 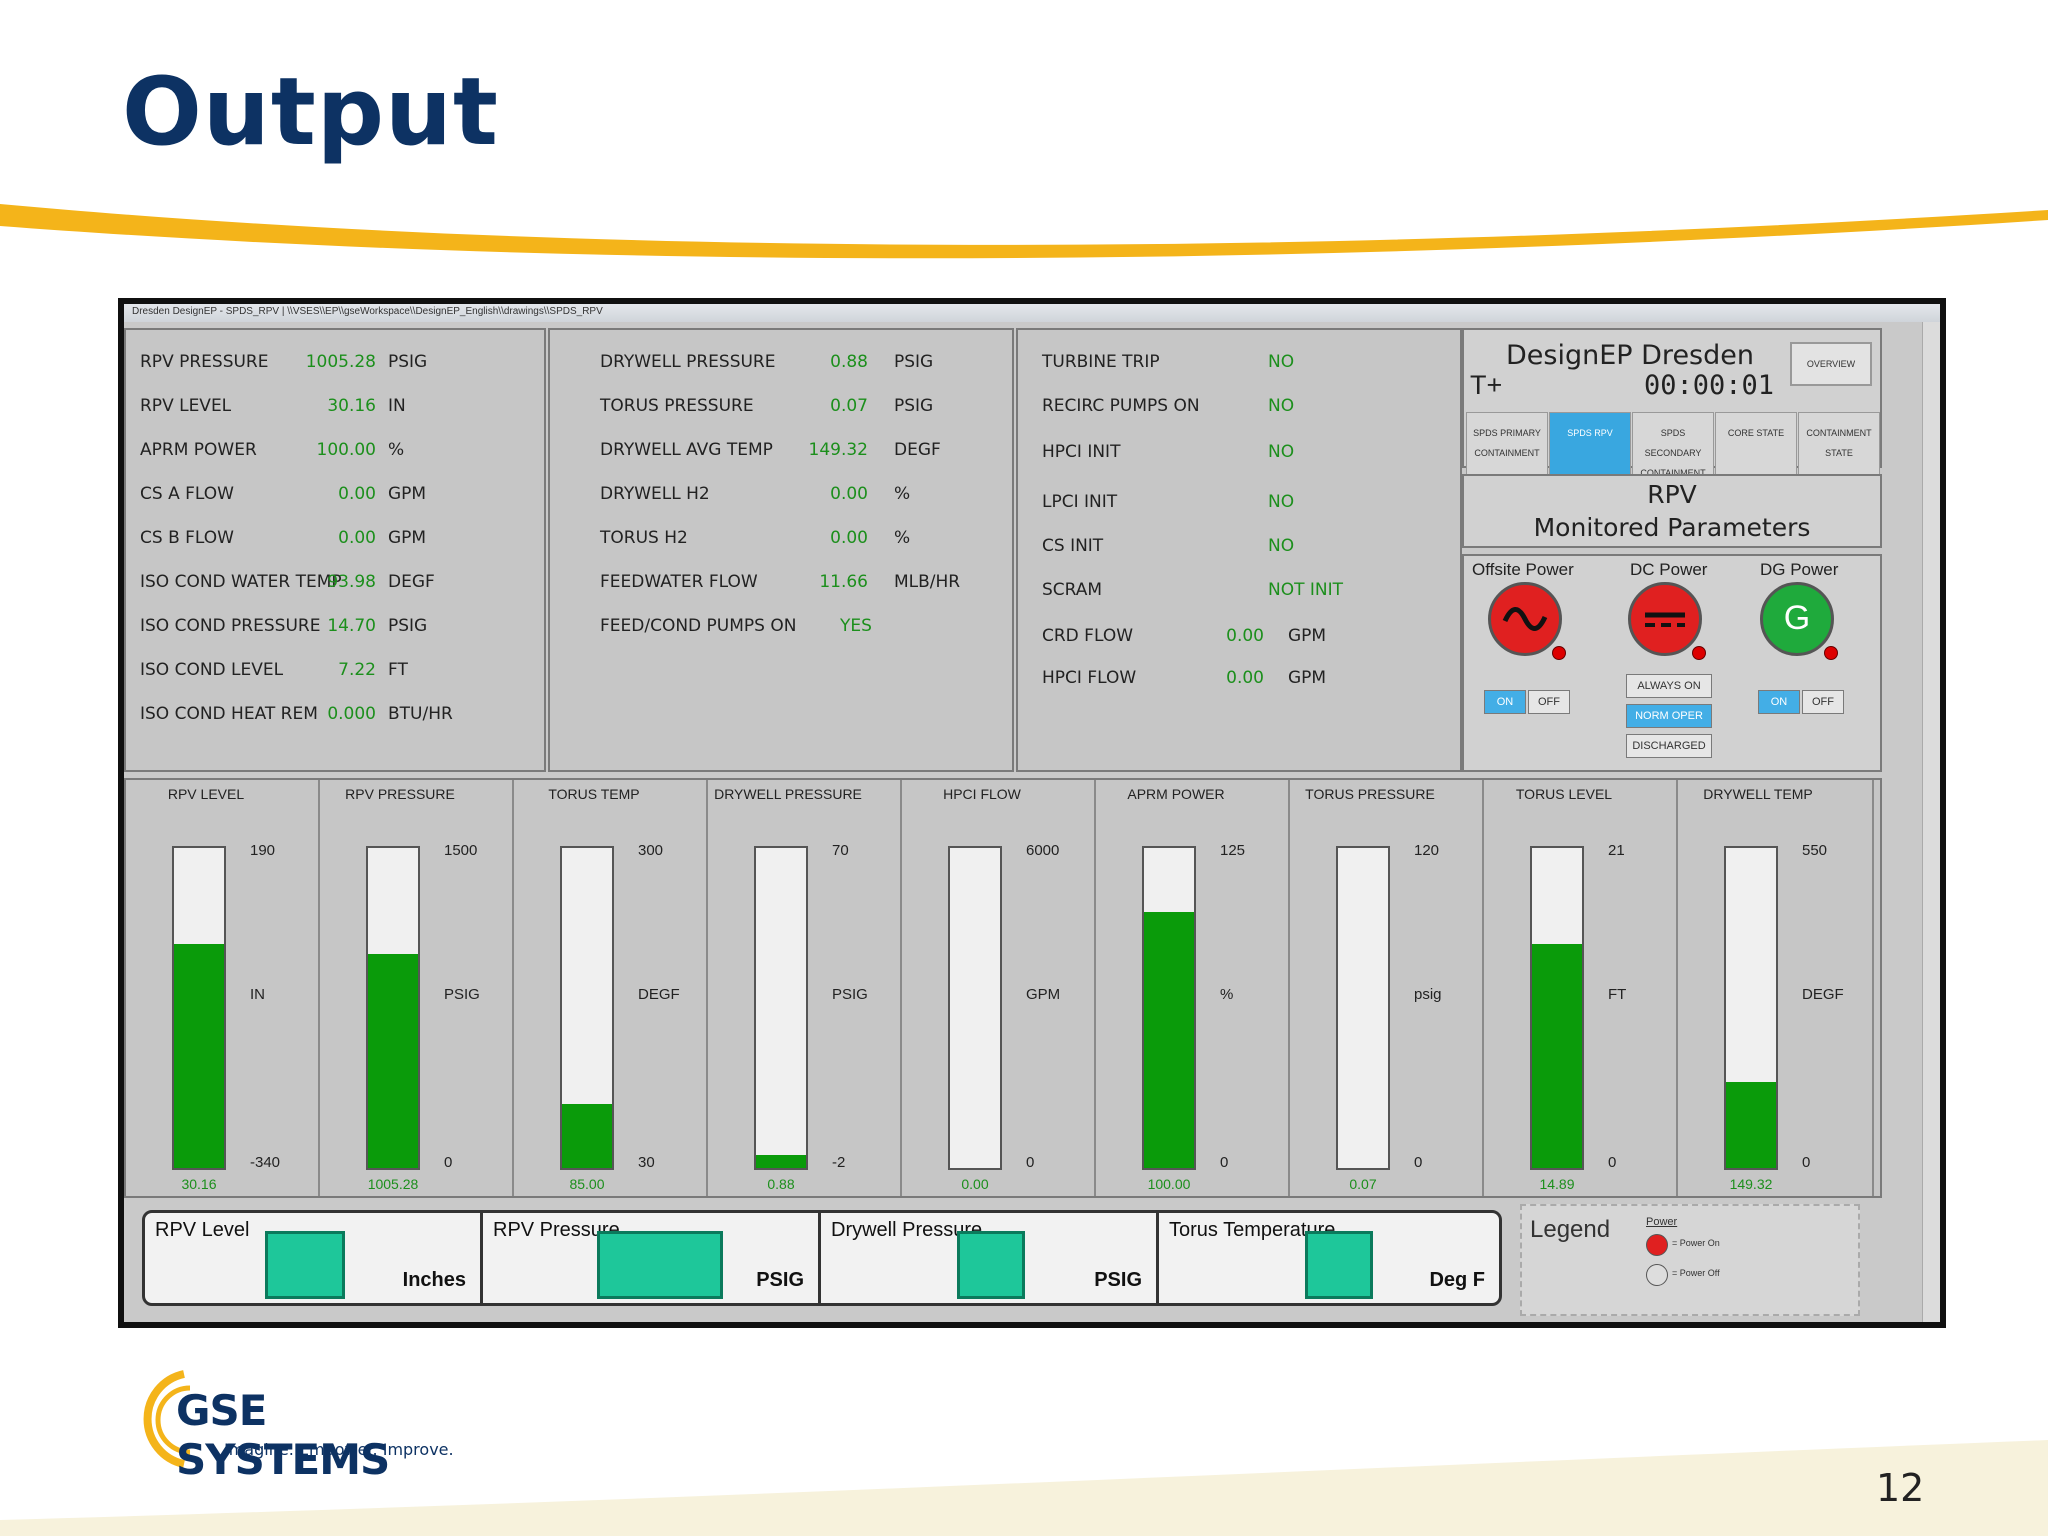 I want to click on param-label: ISO COND WATER TEMP, so click(x=241, y=582).